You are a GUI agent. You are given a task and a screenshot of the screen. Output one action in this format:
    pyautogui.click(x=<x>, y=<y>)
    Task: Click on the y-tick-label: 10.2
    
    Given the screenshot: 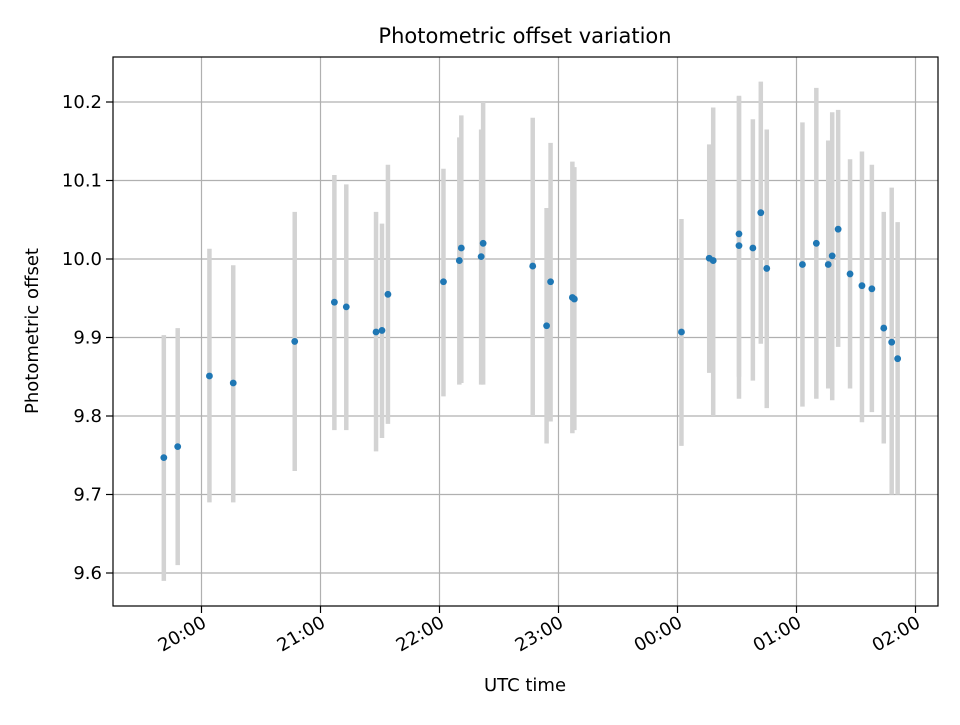 What is the action you would take?
    pyautogui.click(x=82, y=102)
    